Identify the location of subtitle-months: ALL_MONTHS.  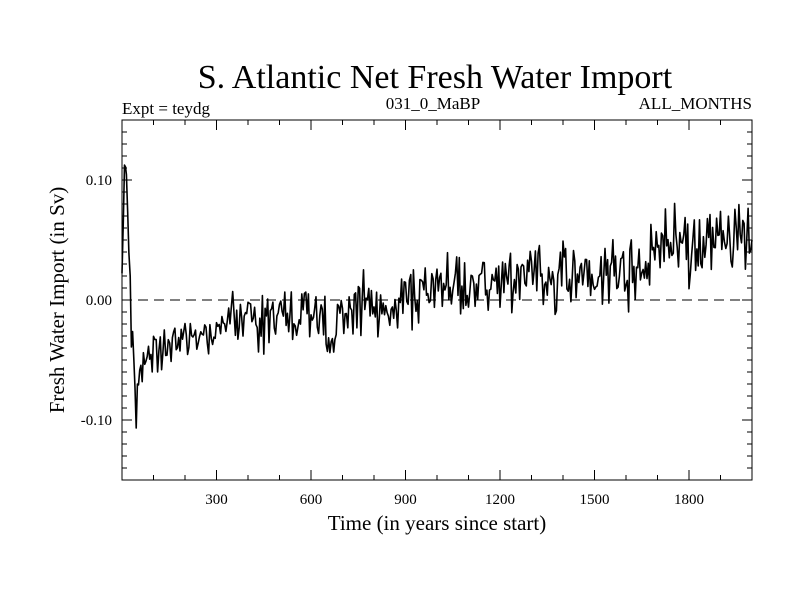
(695, 103).